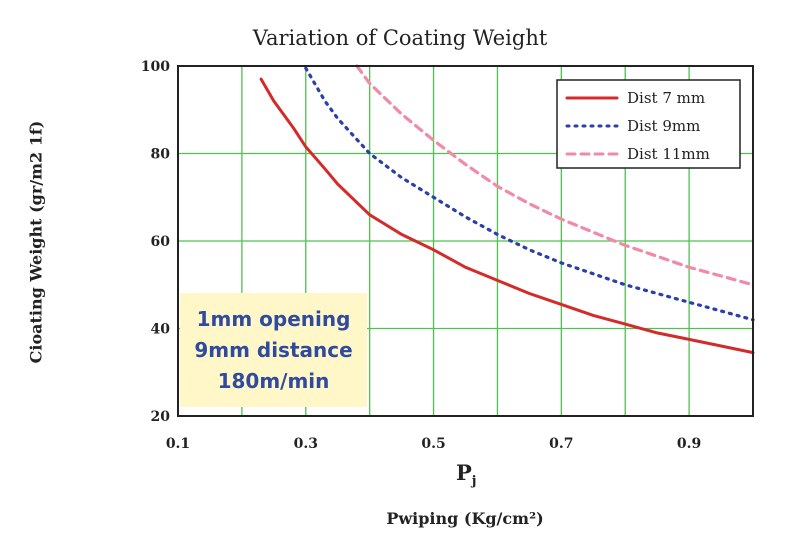 The image size is (800, 547). Describe the element at coordinates (663, 126) in the screenshot. I see `legend-label-2: Dist 9mm` at that location.